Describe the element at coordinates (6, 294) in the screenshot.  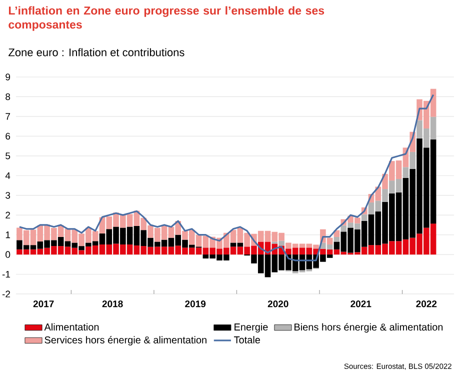
I see `y-tick-label: -2` at that location.